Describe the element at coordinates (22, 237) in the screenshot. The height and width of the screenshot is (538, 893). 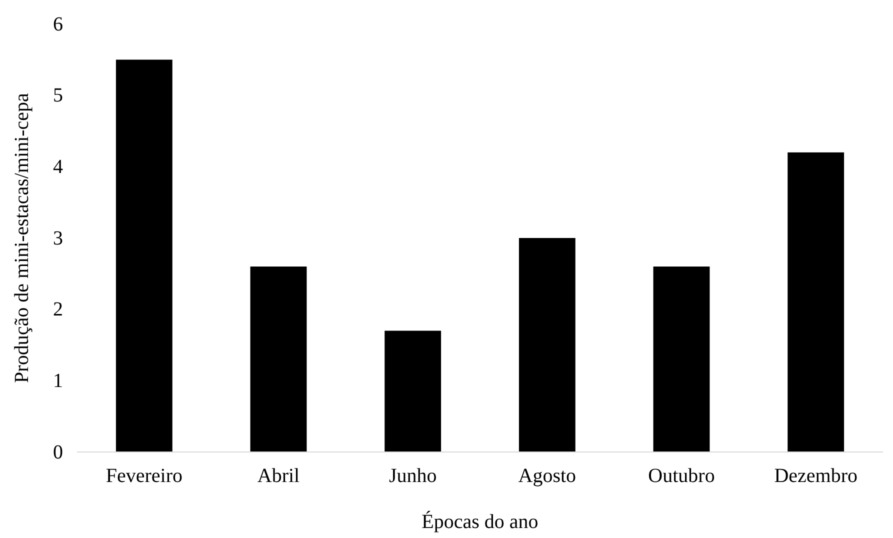
I see `y-axis-title: Produção de mini-estacas/mini-cepa` at that location.